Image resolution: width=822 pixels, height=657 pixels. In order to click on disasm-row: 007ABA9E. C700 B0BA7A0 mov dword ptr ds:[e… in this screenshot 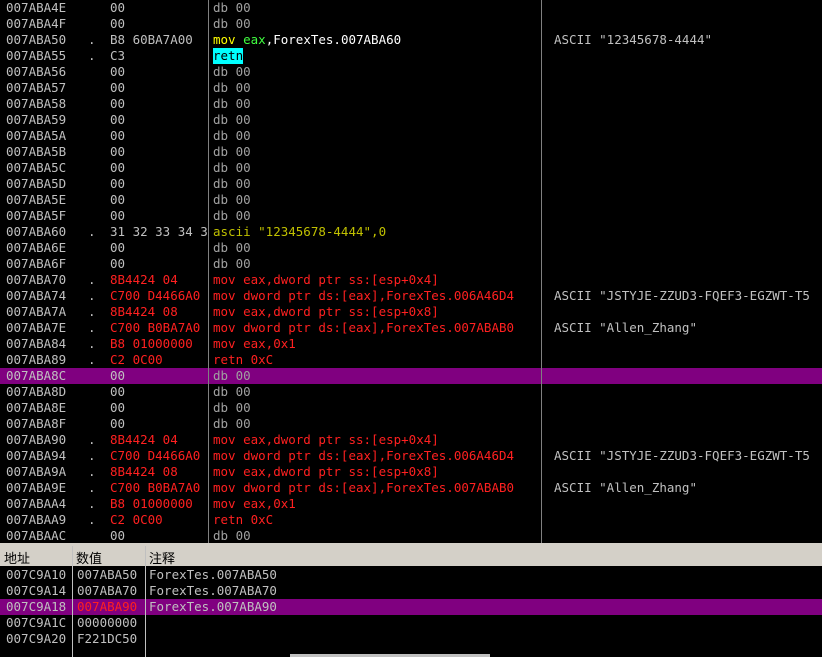, I will do `click(411, 488)`.